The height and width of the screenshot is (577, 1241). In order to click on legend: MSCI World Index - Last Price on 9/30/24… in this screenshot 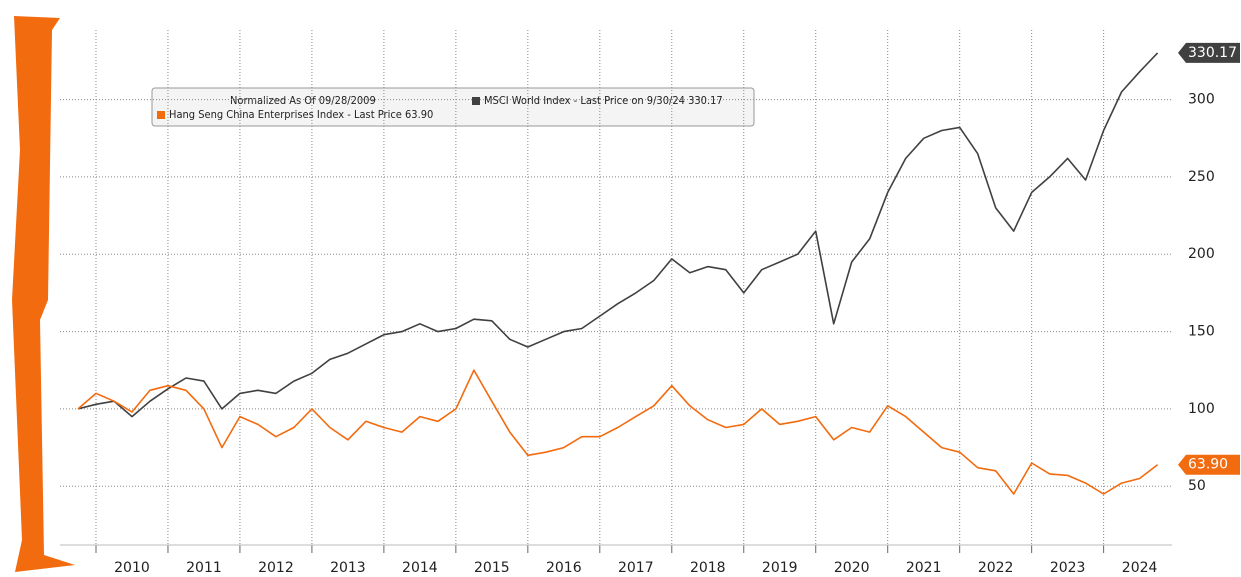, I will do `click(440, 107)`.